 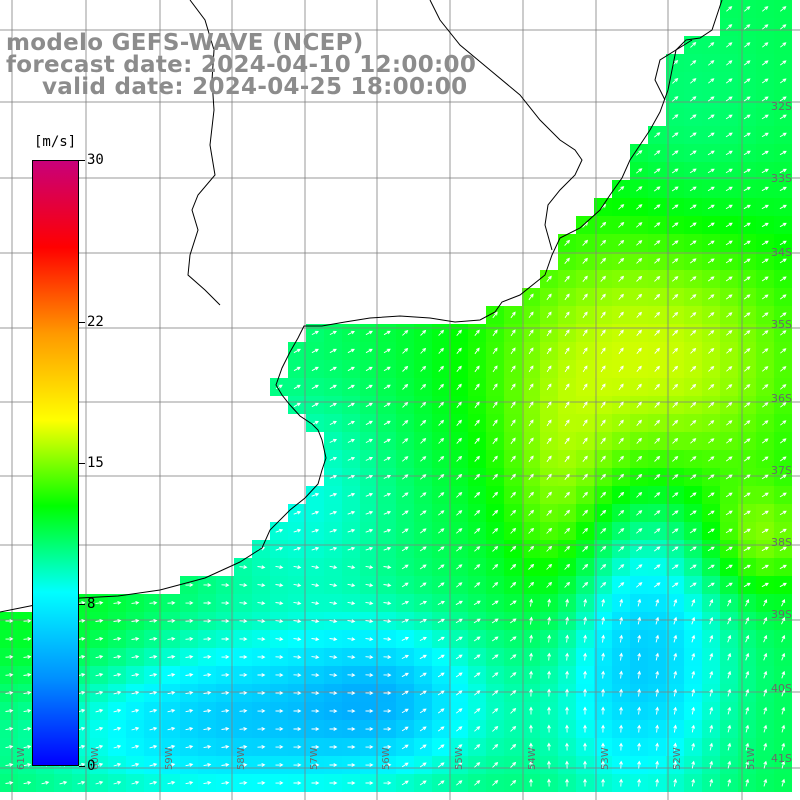 I want to click on colorbar-tick-label: 30, so click(x=95, y=160).